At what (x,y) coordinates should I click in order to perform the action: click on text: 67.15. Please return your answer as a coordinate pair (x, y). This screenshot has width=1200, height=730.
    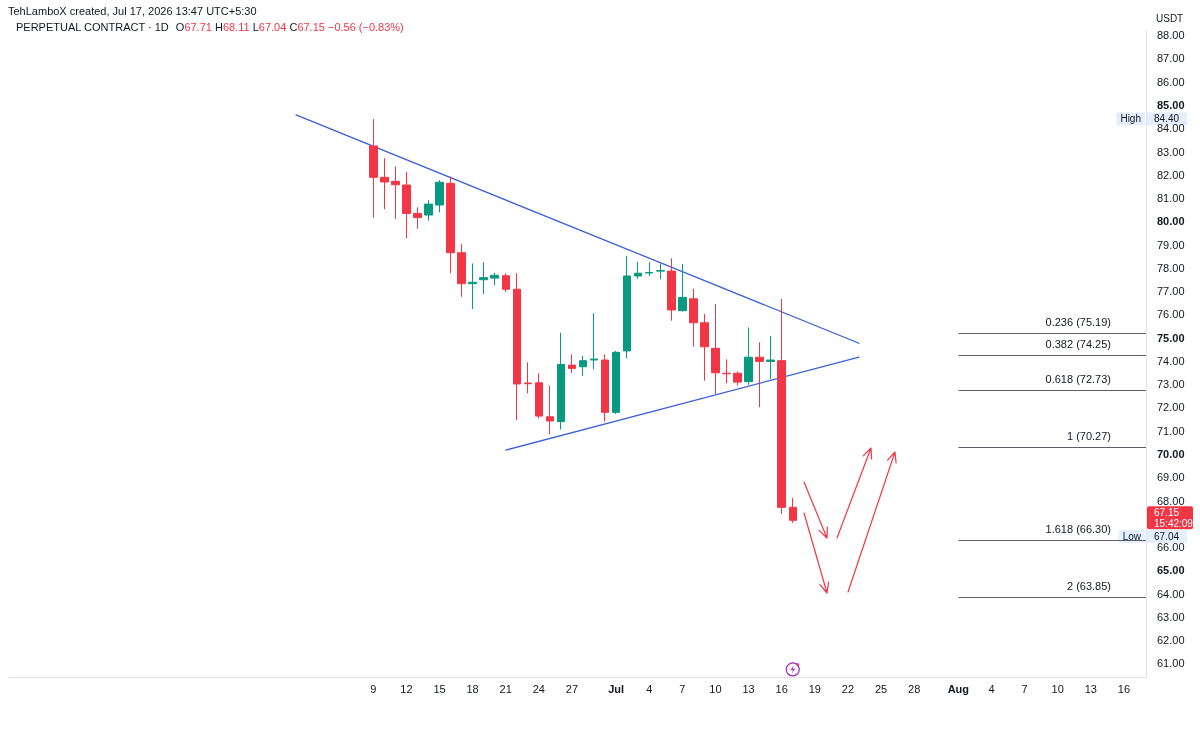
    Looking at the image, I should click on (1167, 512).